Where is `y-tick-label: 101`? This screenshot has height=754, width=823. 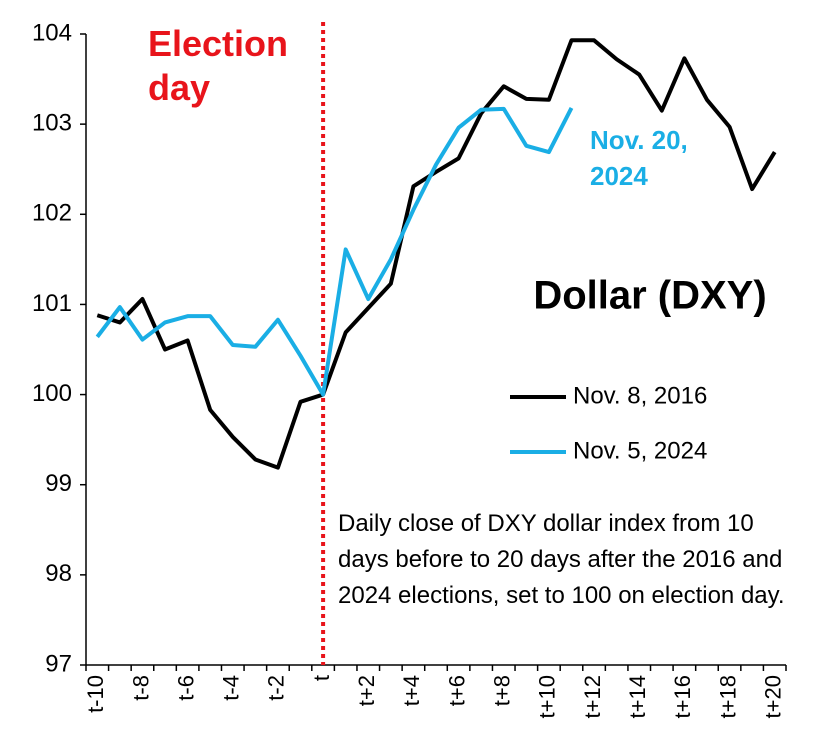 y-tick-label: 101 is located at coordinates (52, 303).